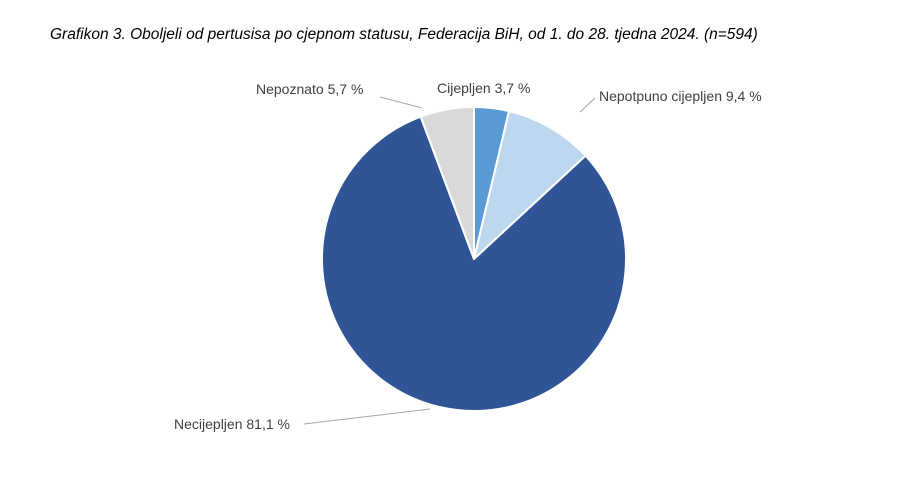 The height and width of the screenshot is (480, 905). Describe the element at coordinates (483, 88) in the screenshot. I see `slice-label: Cijepljen 3,7 %` at that location.